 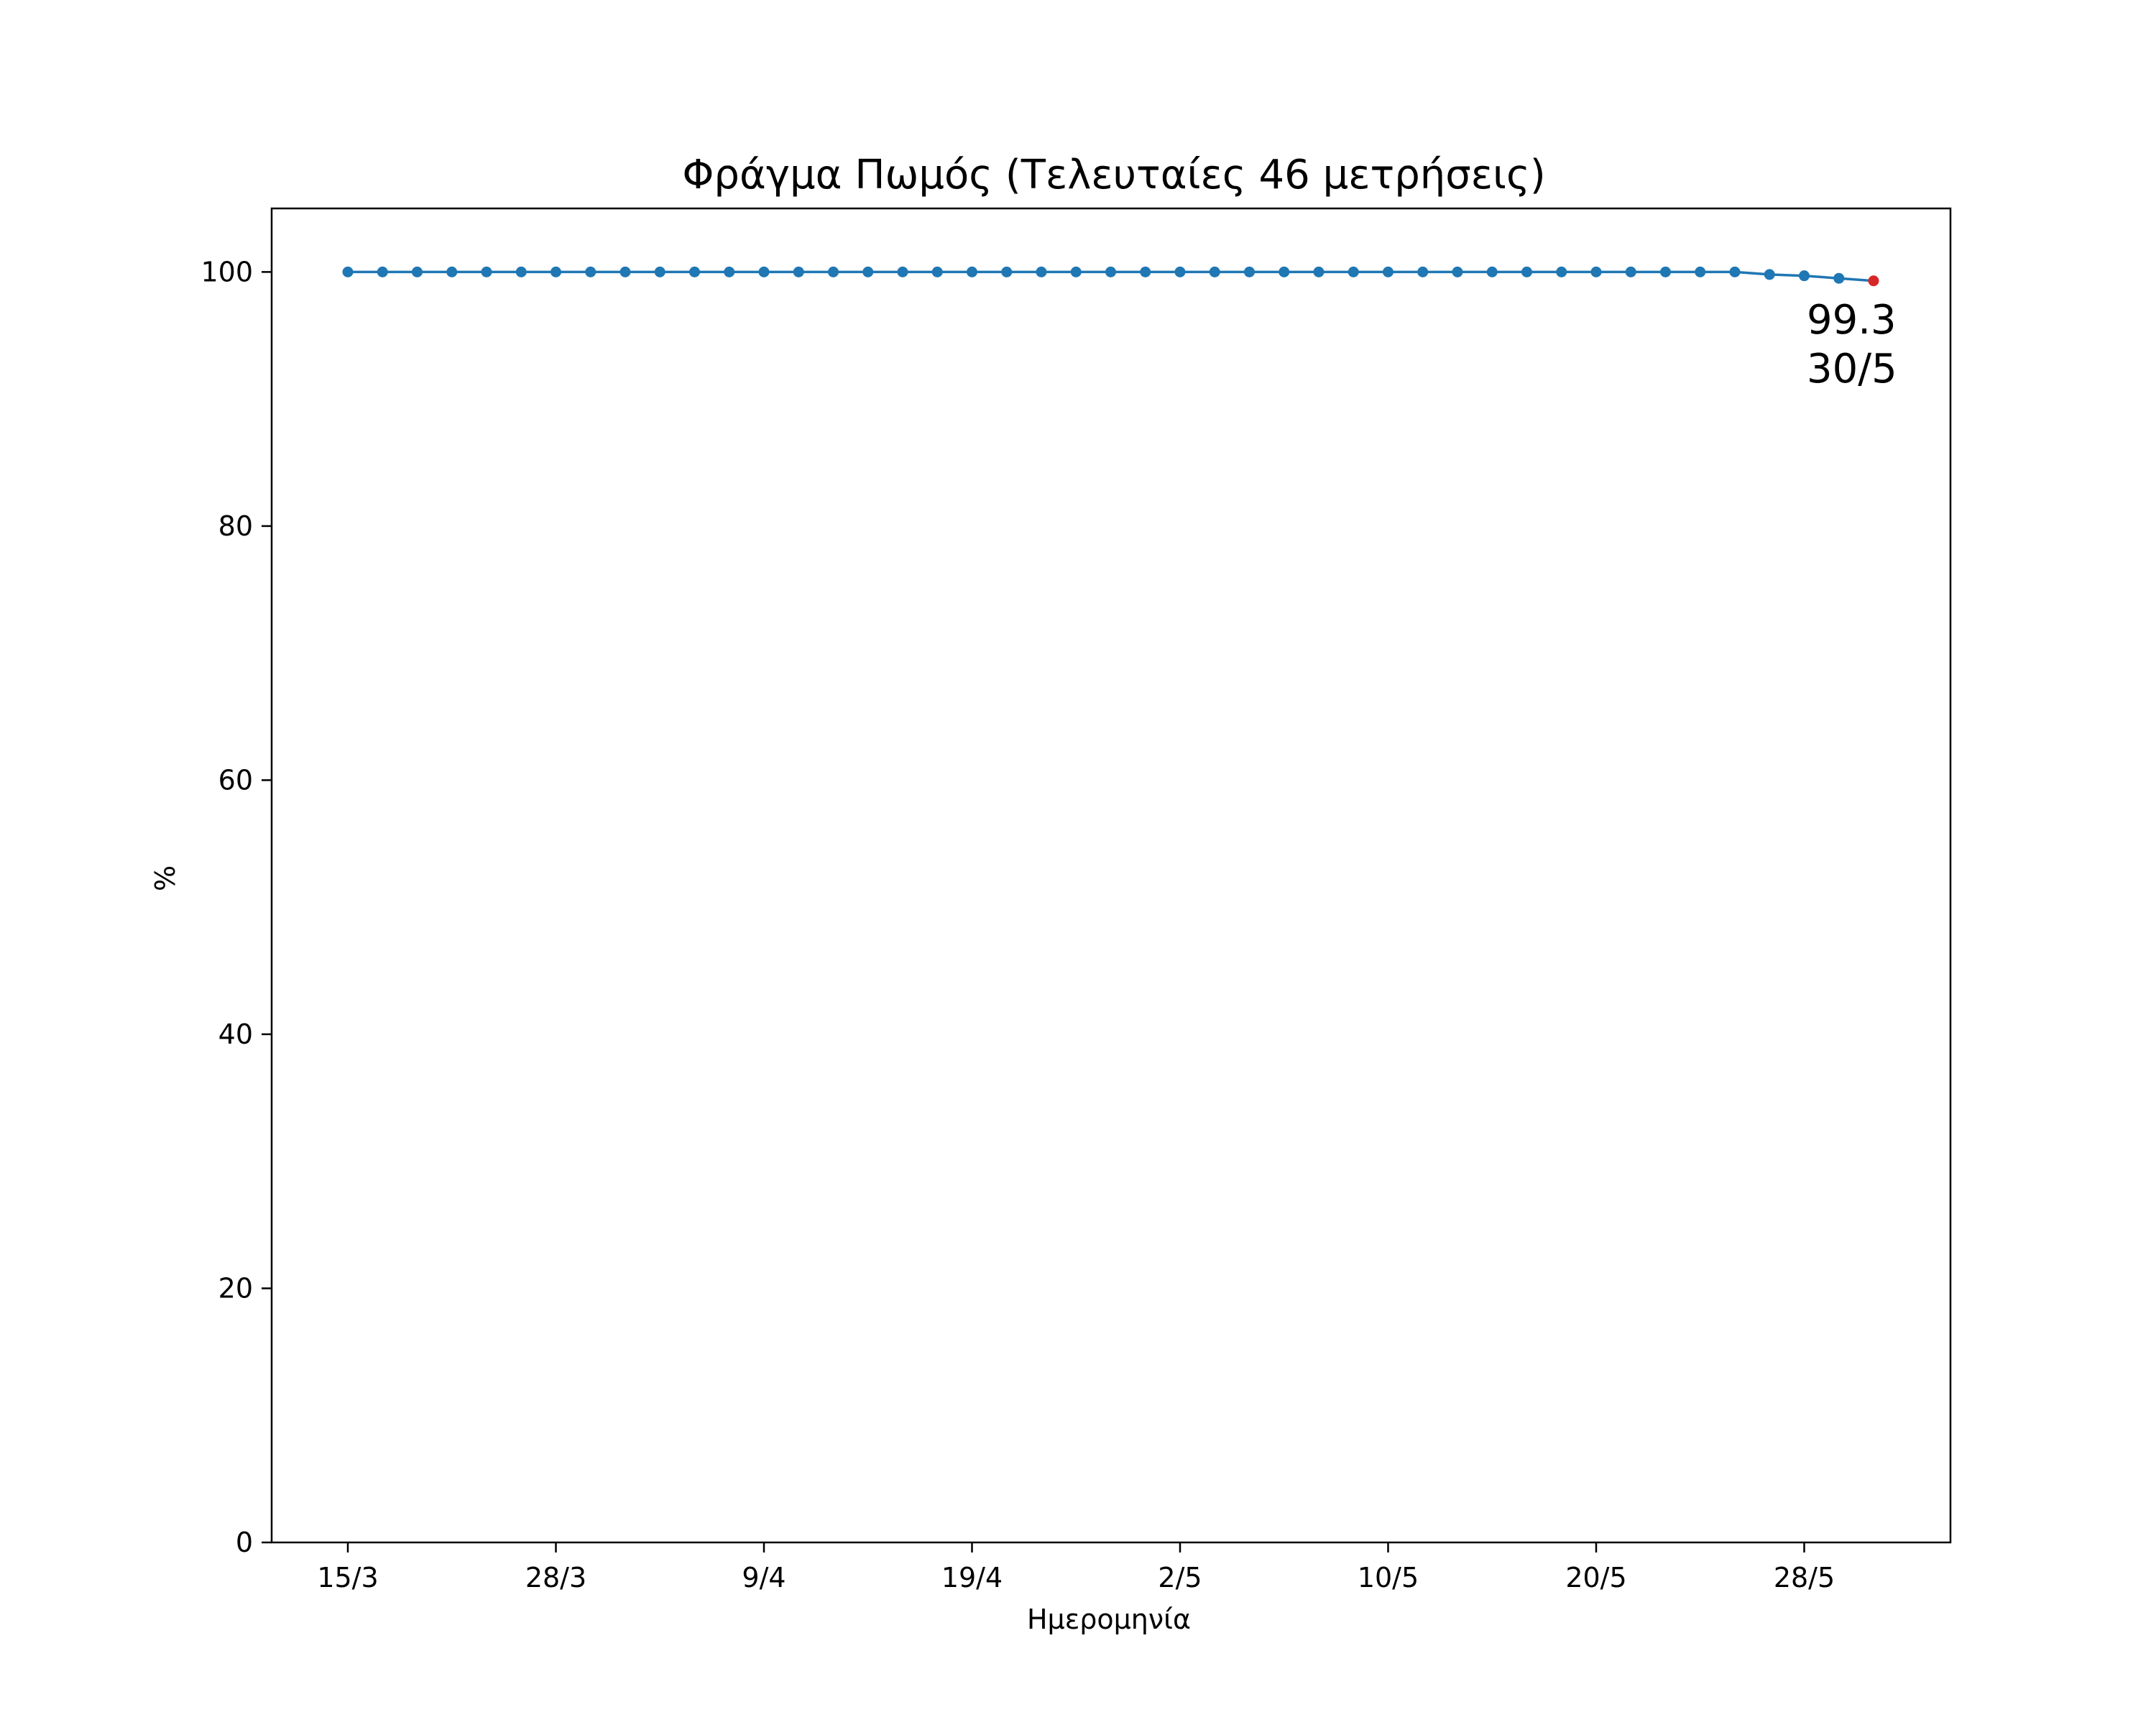 What do you see at coordinates (1389, 1577) in the screenshot?
I see `x-tick-label-5: 10/5` at bounding box center [1389, 1577].